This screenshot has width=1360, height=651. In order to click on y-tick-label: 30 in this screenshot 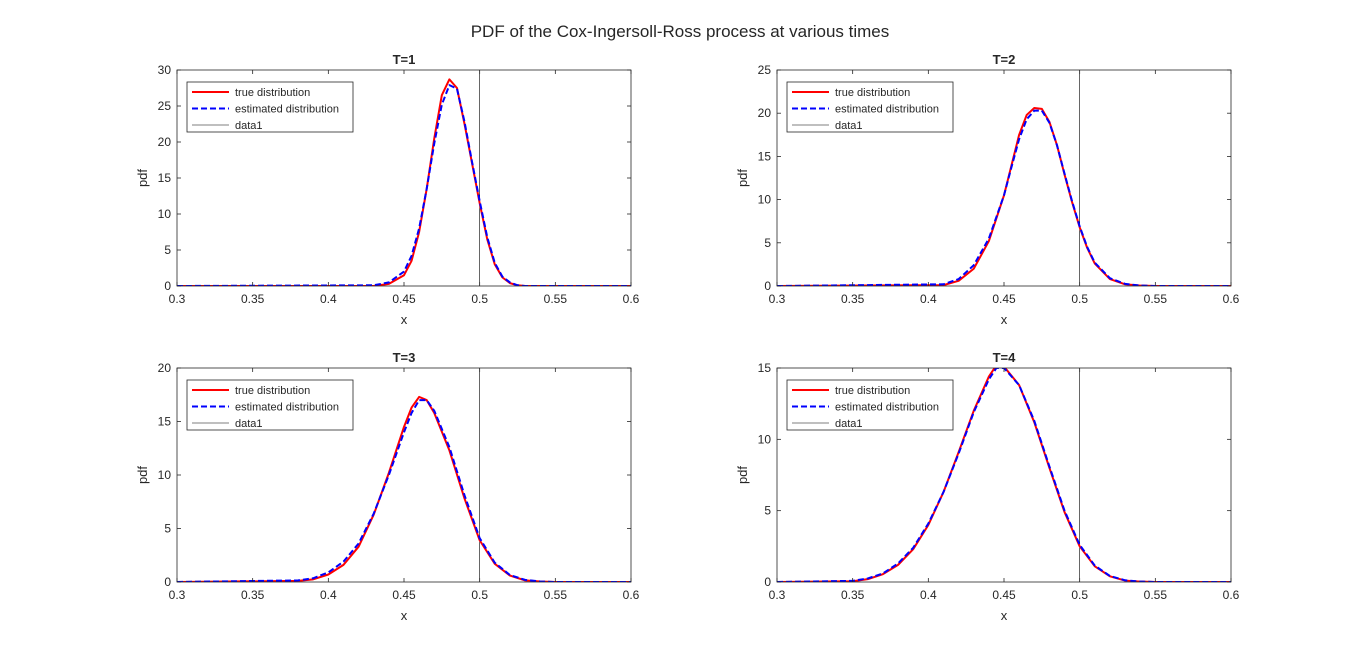, I will do `click(165, 70)`.